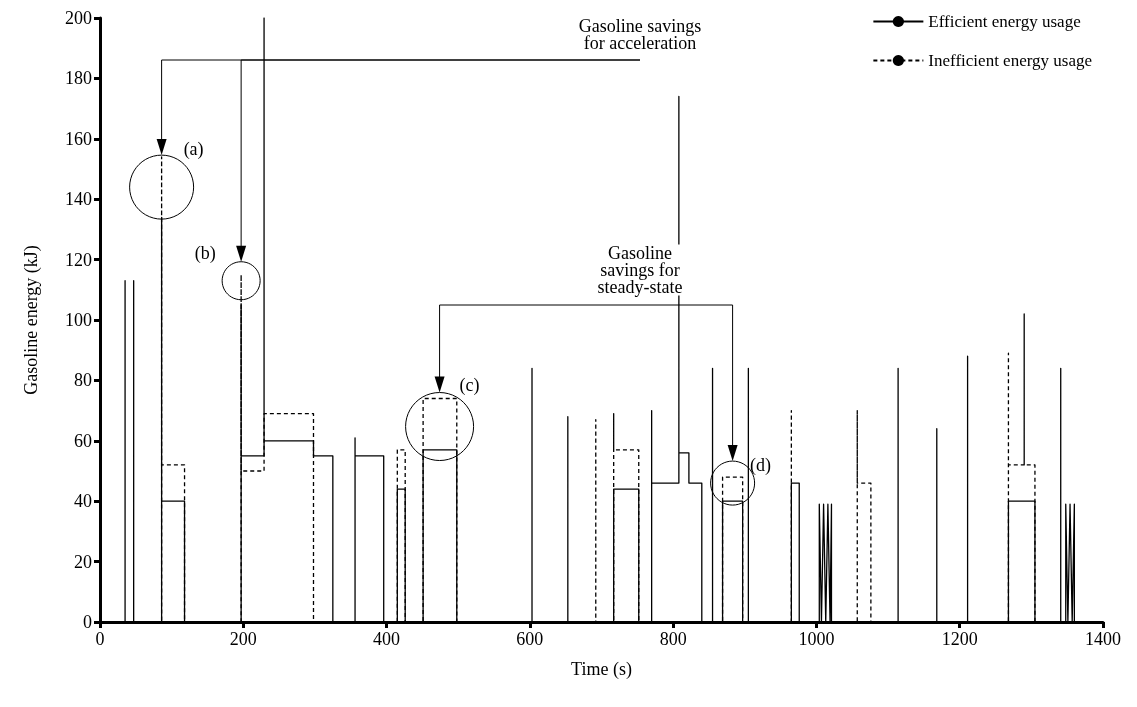 The height and width of the screenshot is (707, 1137). What do you see at coordinates (83, 440) in the screenshot?
I see `y-tick-label: 60` at bounding box center [83, 440].